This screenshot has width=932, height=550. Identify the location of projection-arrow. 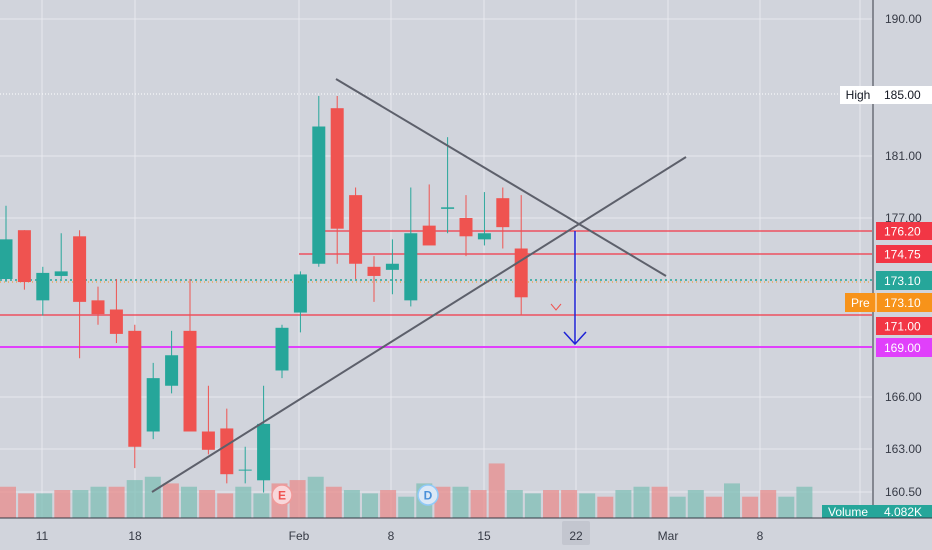
(575, 288).